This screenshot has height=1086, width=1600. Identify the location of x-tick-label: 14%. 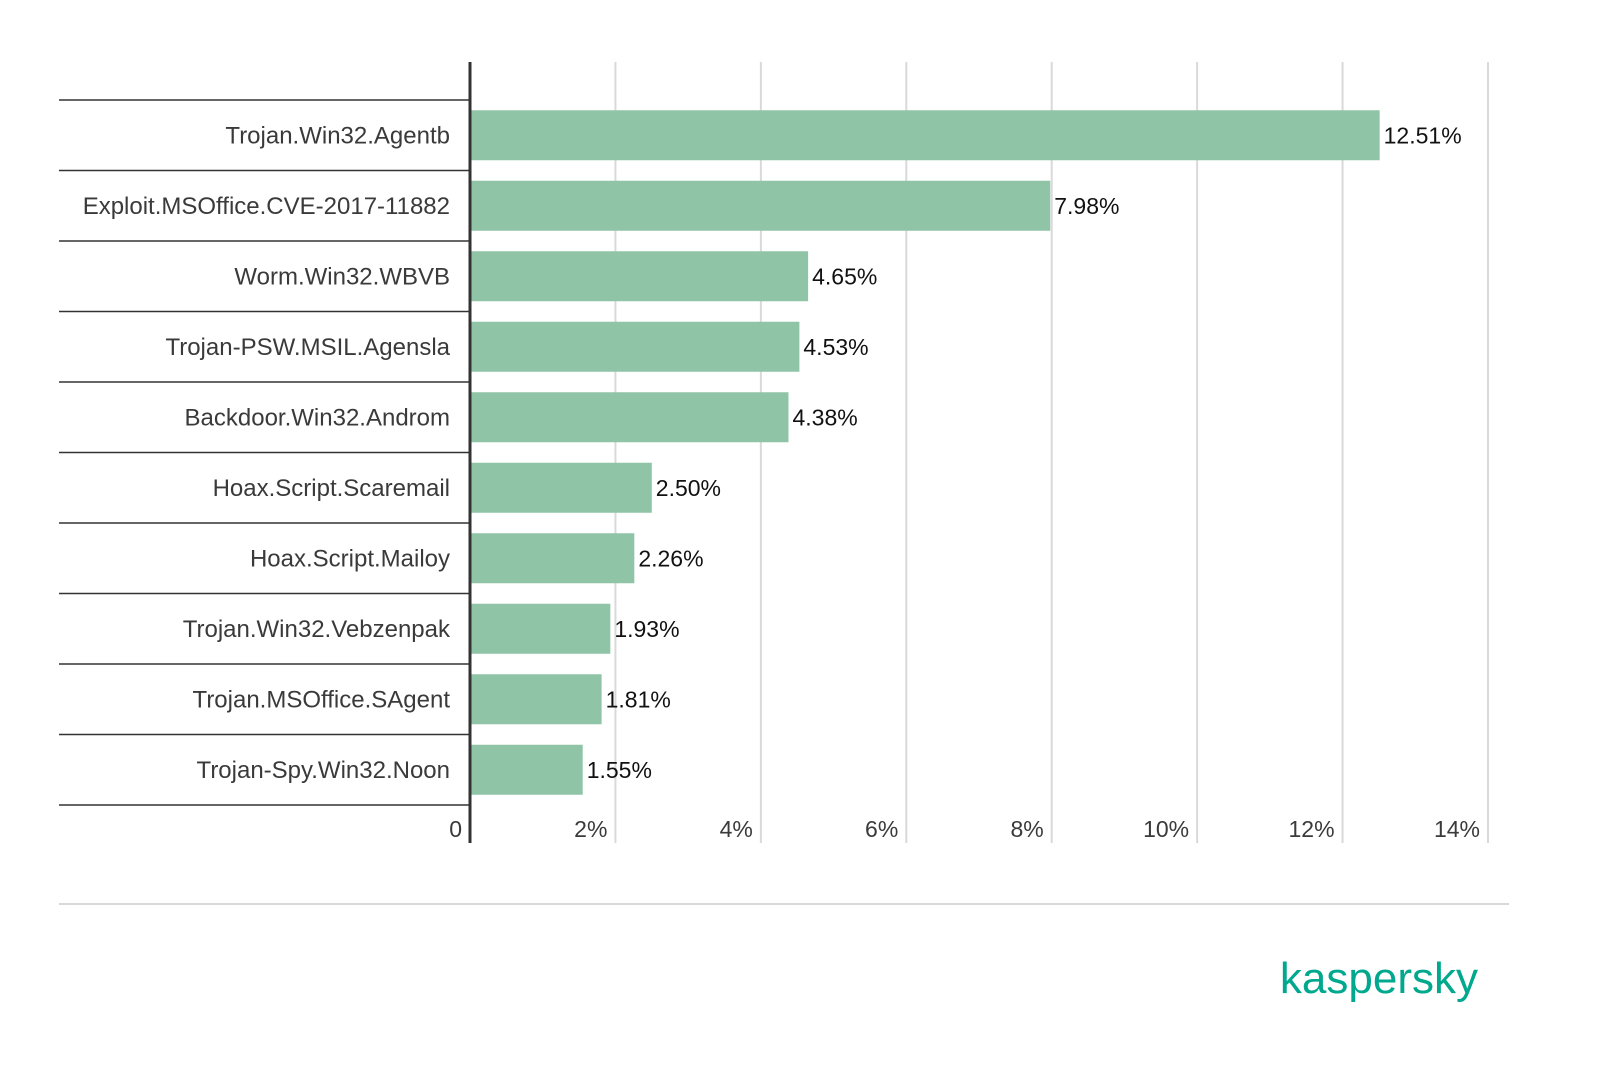
(1457, 829).